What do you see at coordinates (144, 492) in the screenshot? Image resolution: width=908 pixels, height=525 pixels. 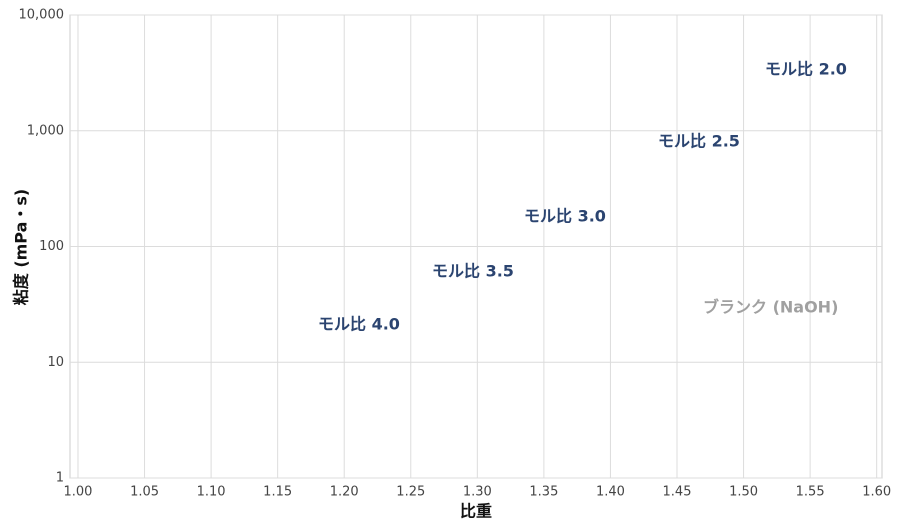 I see `x-tick-label: 1.05` at bounding box center [144, 492].